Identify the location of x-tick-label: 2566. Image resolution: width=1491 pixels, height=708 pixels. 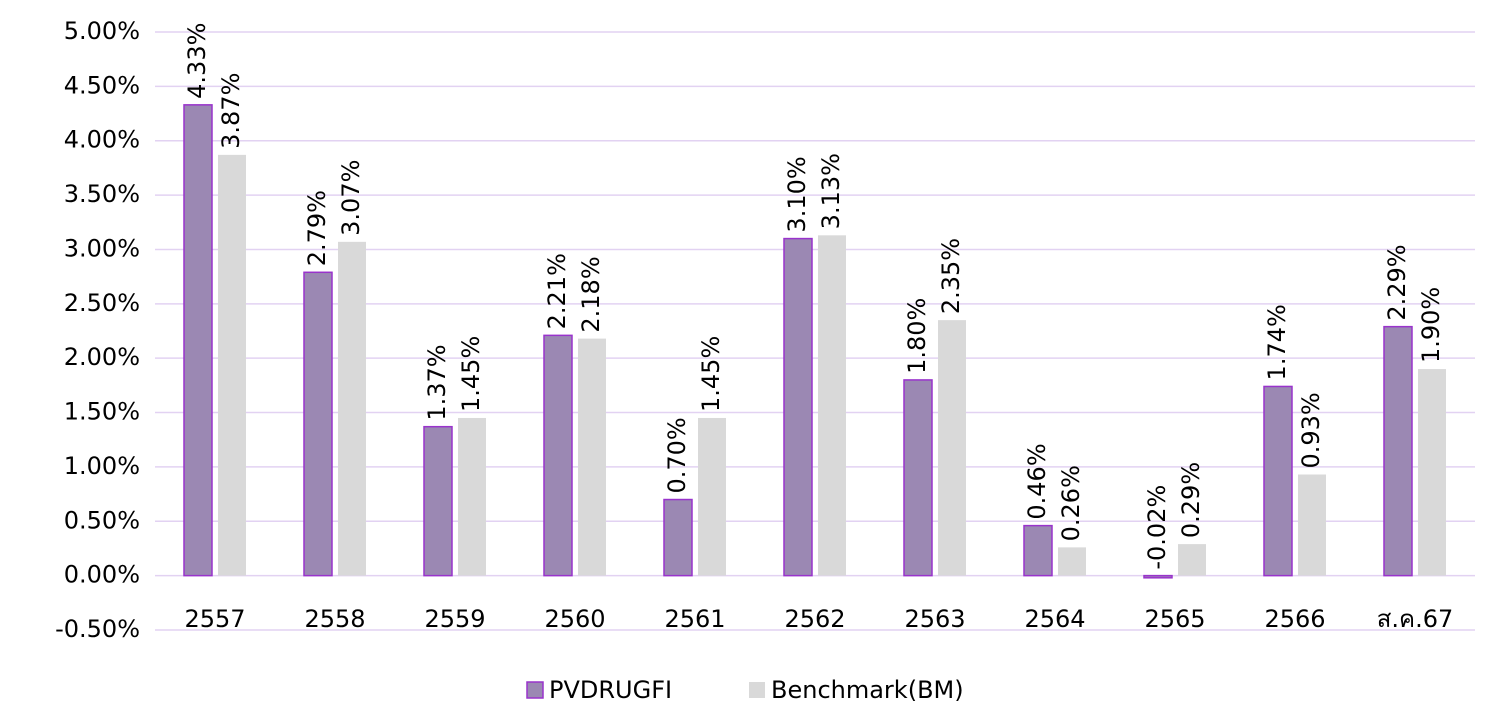
(1294, 619).